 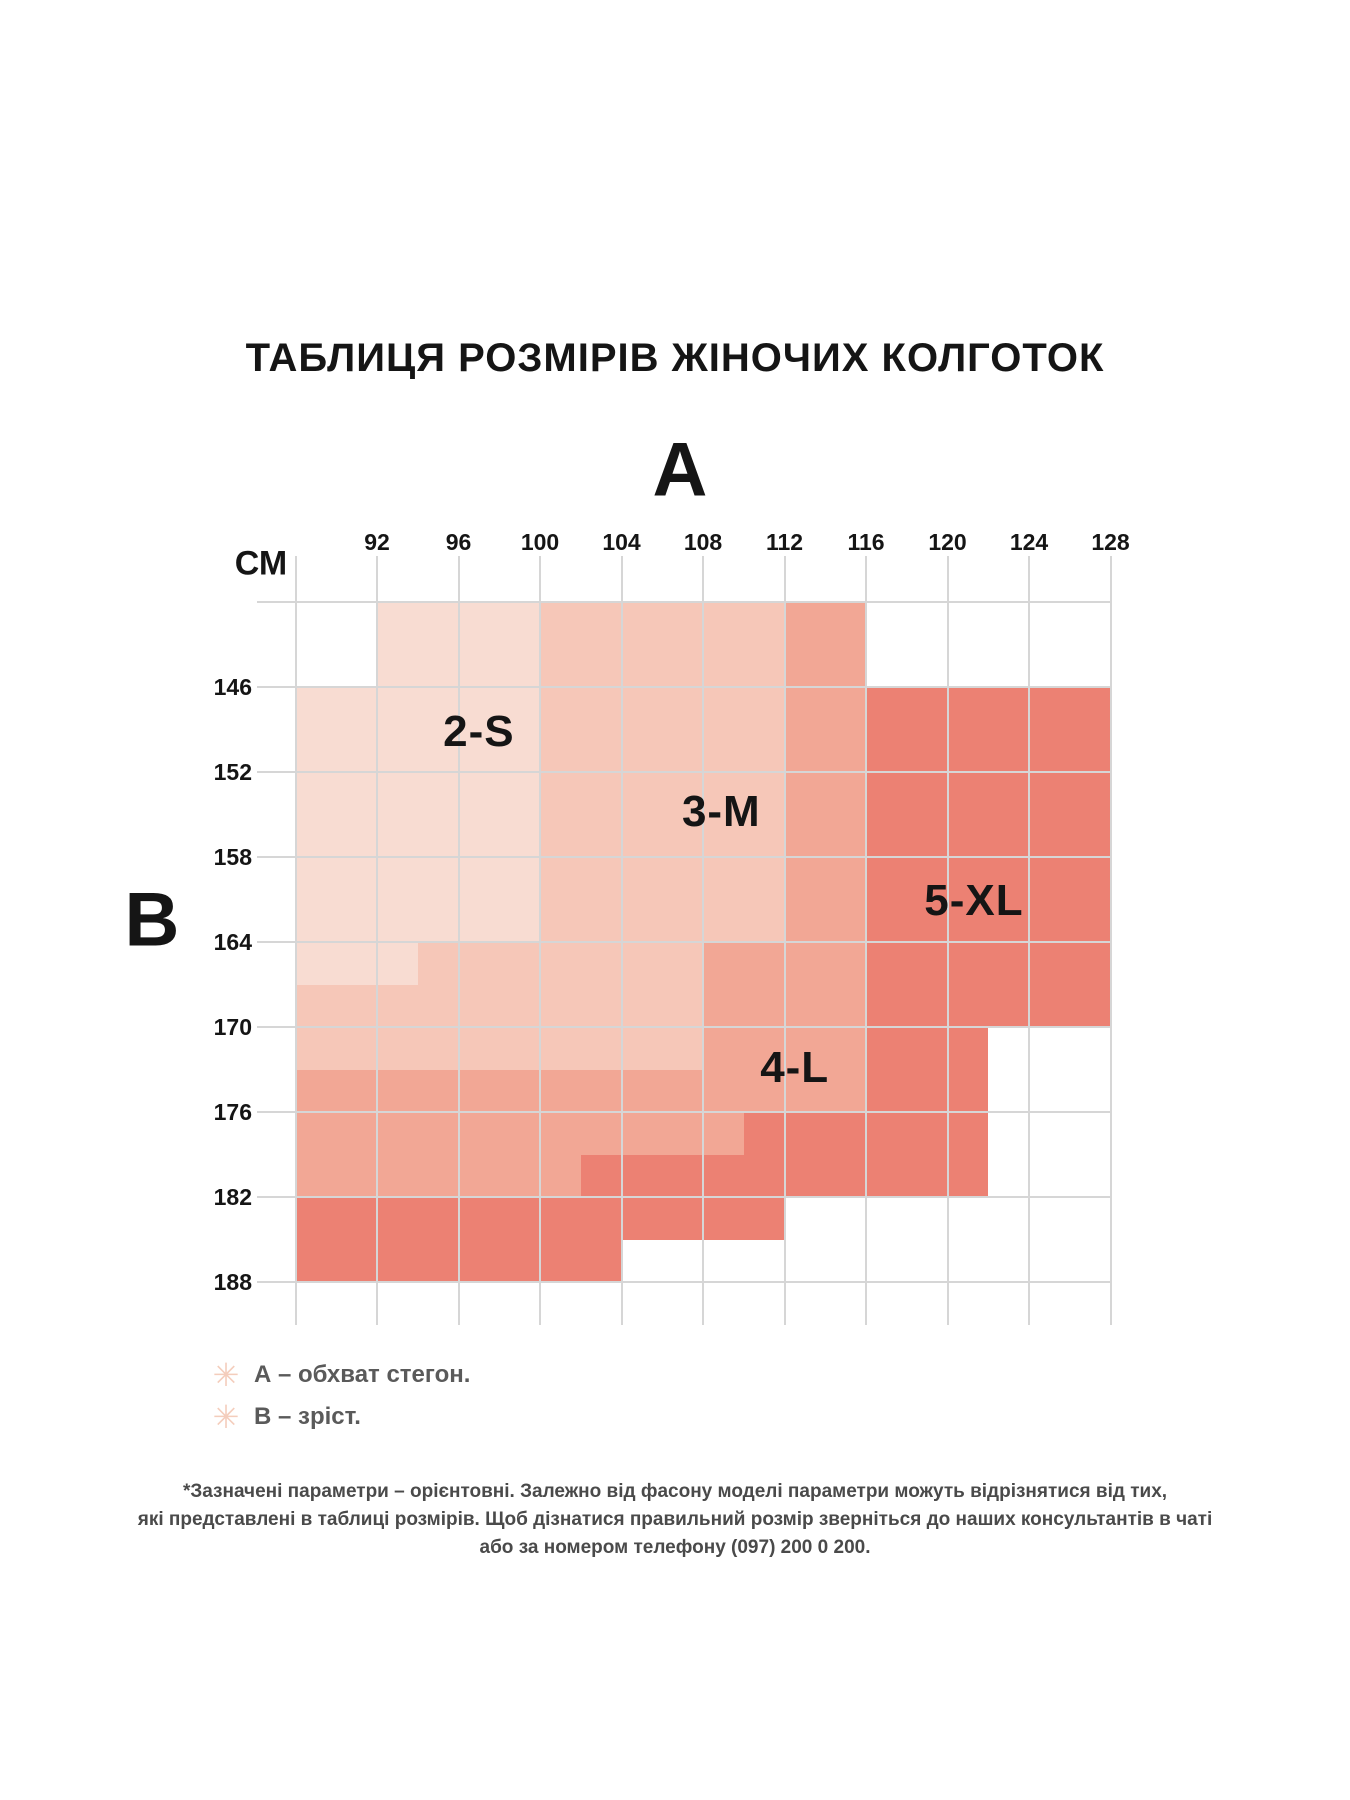 I want to click on size-label-3-m: 3-M, so click(x=721, y=811).